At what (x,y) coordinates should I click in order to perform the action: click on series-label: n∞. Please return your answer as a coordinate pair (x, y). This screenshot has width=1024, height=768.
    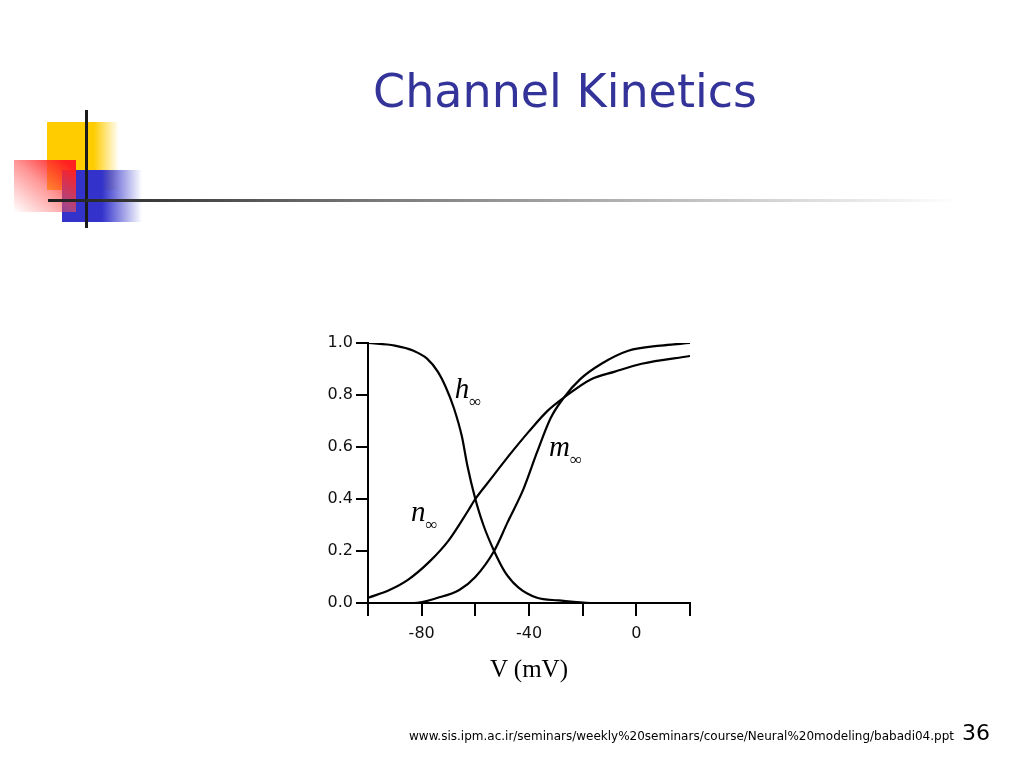
    Looking at the image, I should click on (424, 514).